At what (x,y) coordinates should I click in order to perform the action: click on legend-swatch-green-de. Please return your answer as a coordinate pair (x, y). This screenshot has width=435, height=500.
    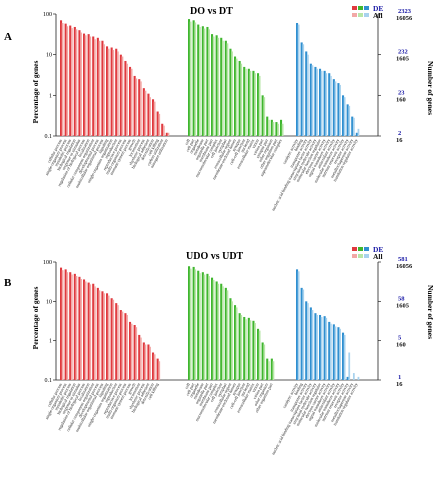
    Looking at the image, I should click on (360, 249).